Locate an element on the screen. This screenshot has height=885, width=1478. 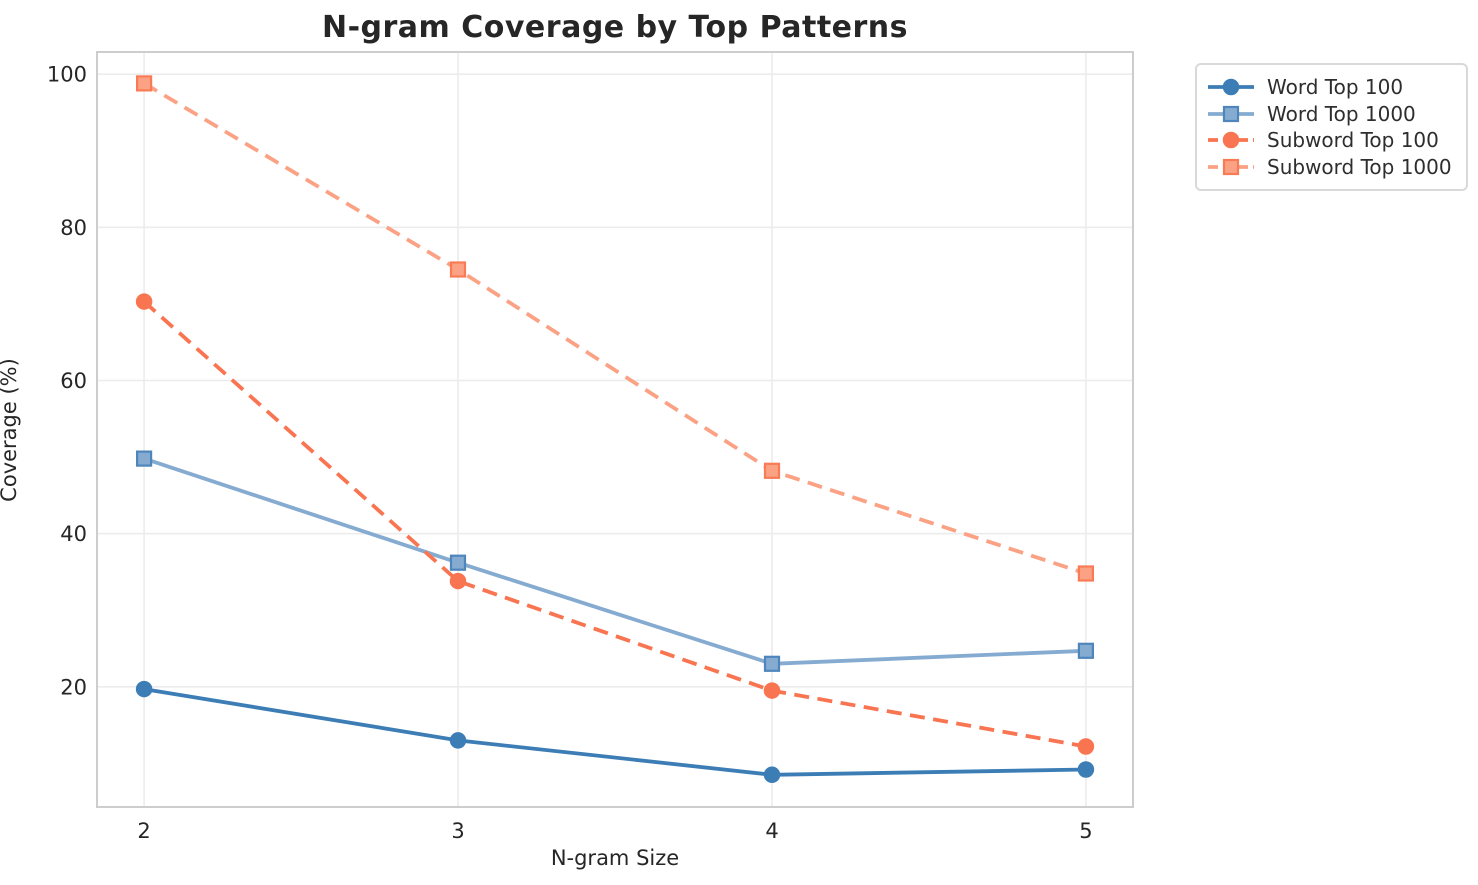
legend-item: Word Top 1000 is located at coordinates (1329, 114).